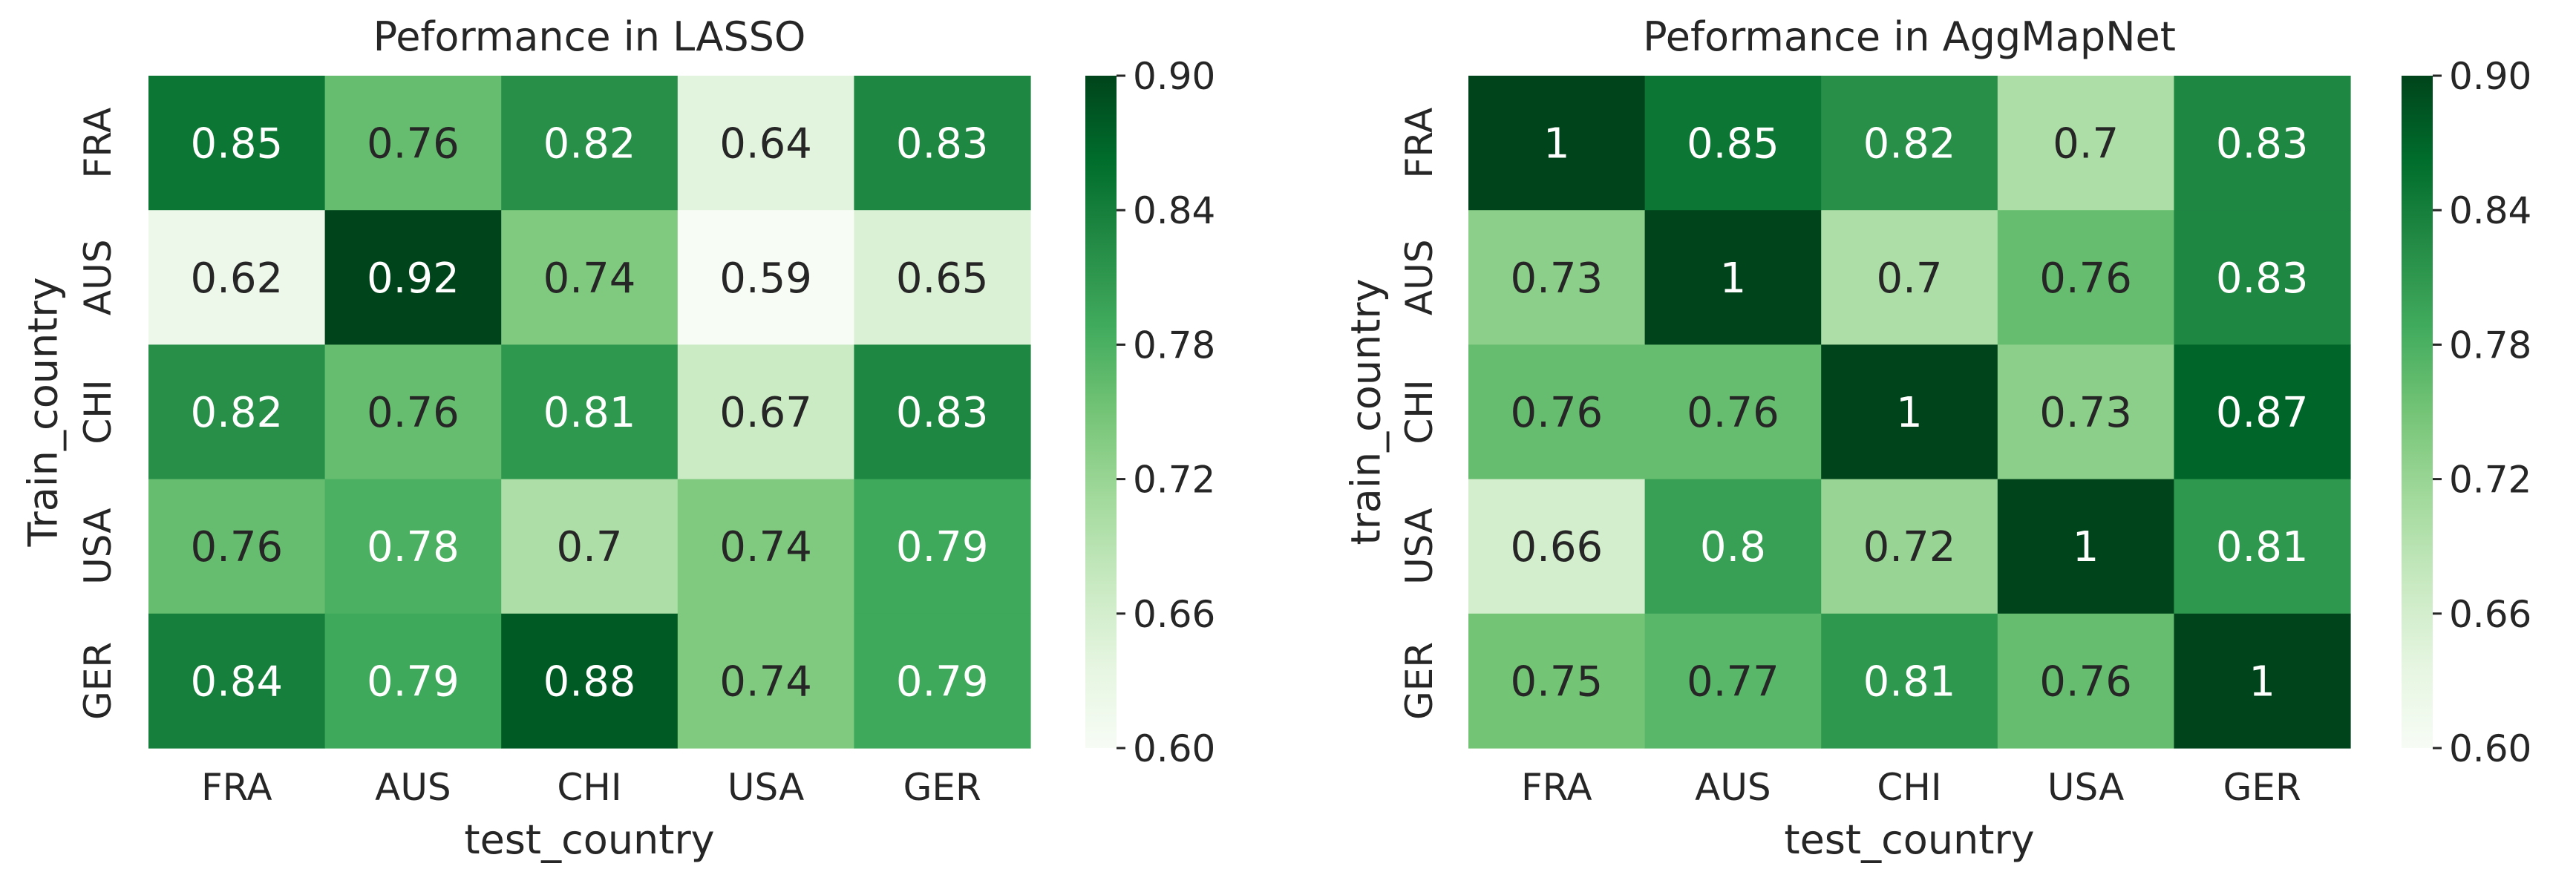  I want to click on cell-value-label: 0.8, so click(1733, 547).